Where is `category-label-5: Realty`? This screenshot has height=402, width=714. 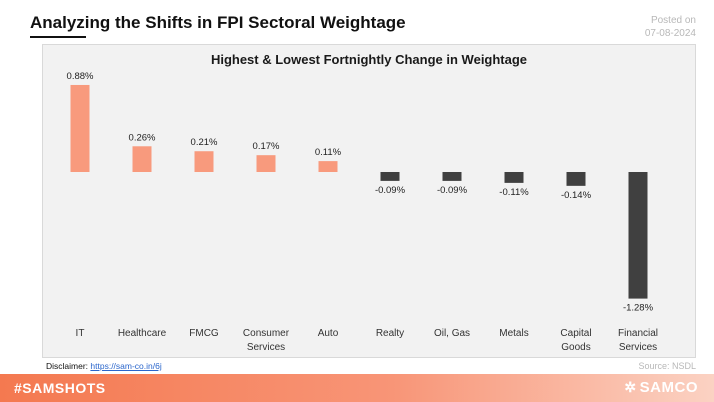
category-label-5: Realty is located at coordinates (390, 333).